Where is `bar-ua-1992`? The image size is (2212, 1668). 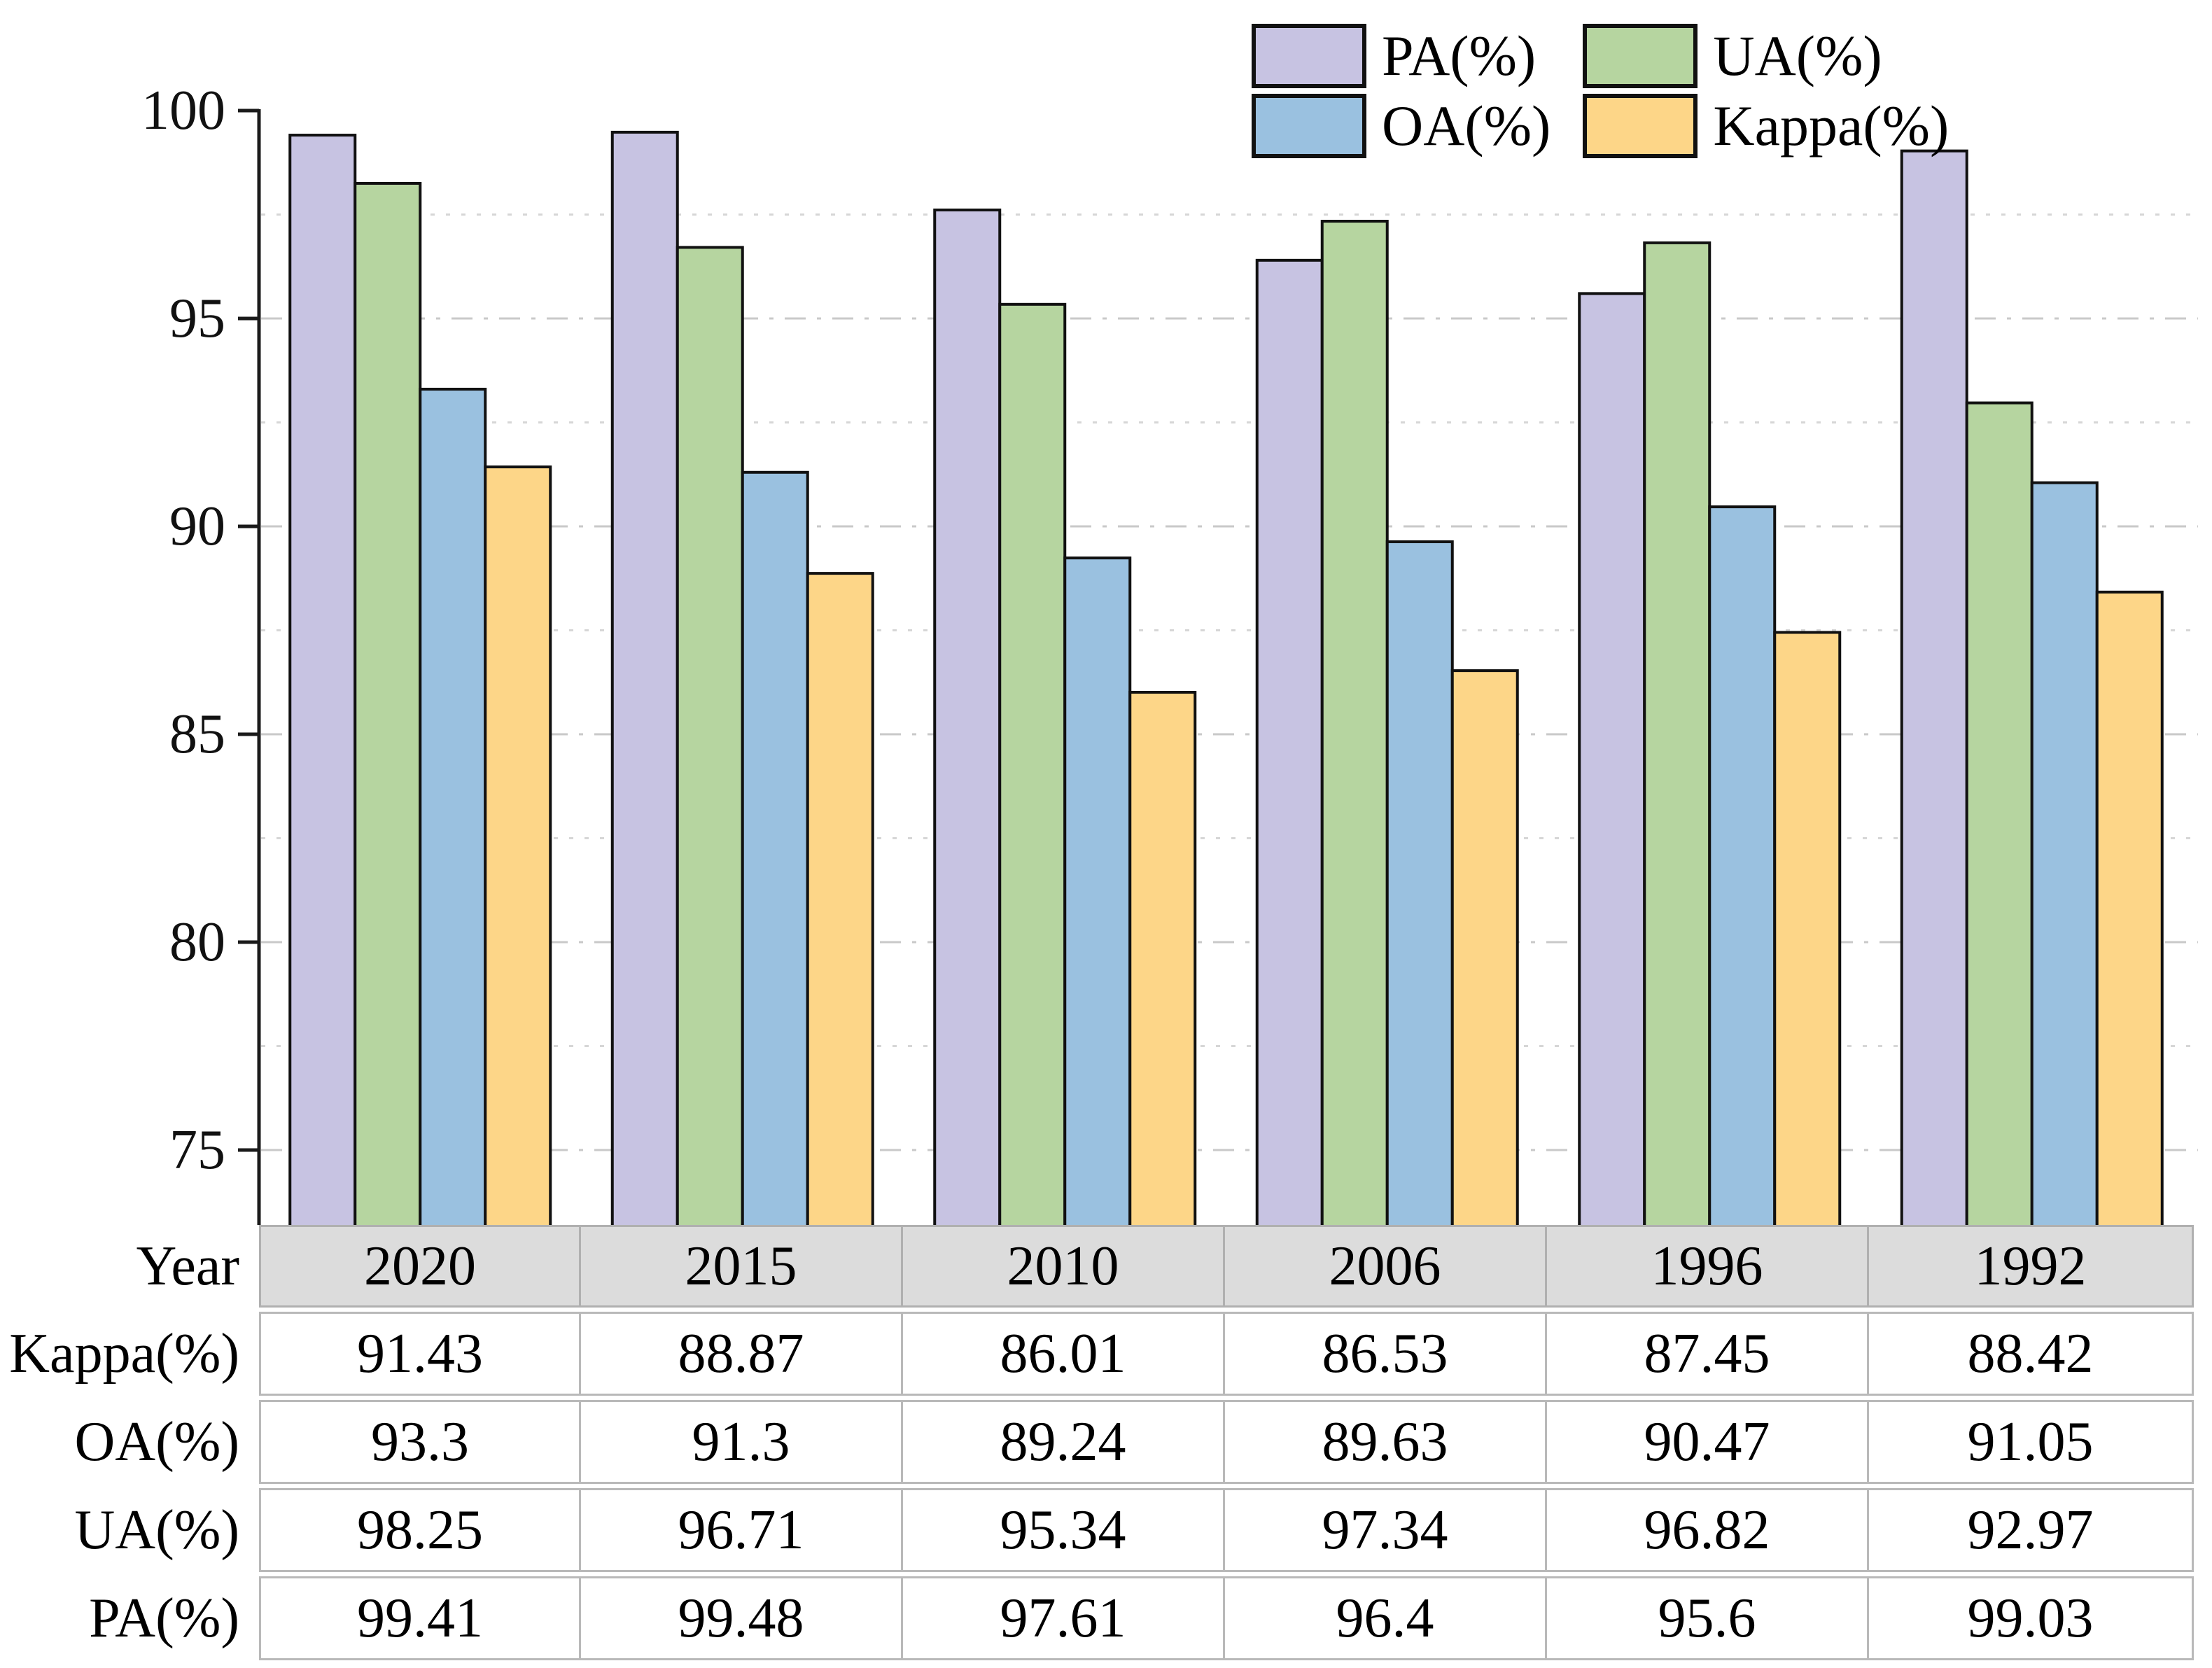
bar-ua-1992 is located at coordinates (1999, 813).